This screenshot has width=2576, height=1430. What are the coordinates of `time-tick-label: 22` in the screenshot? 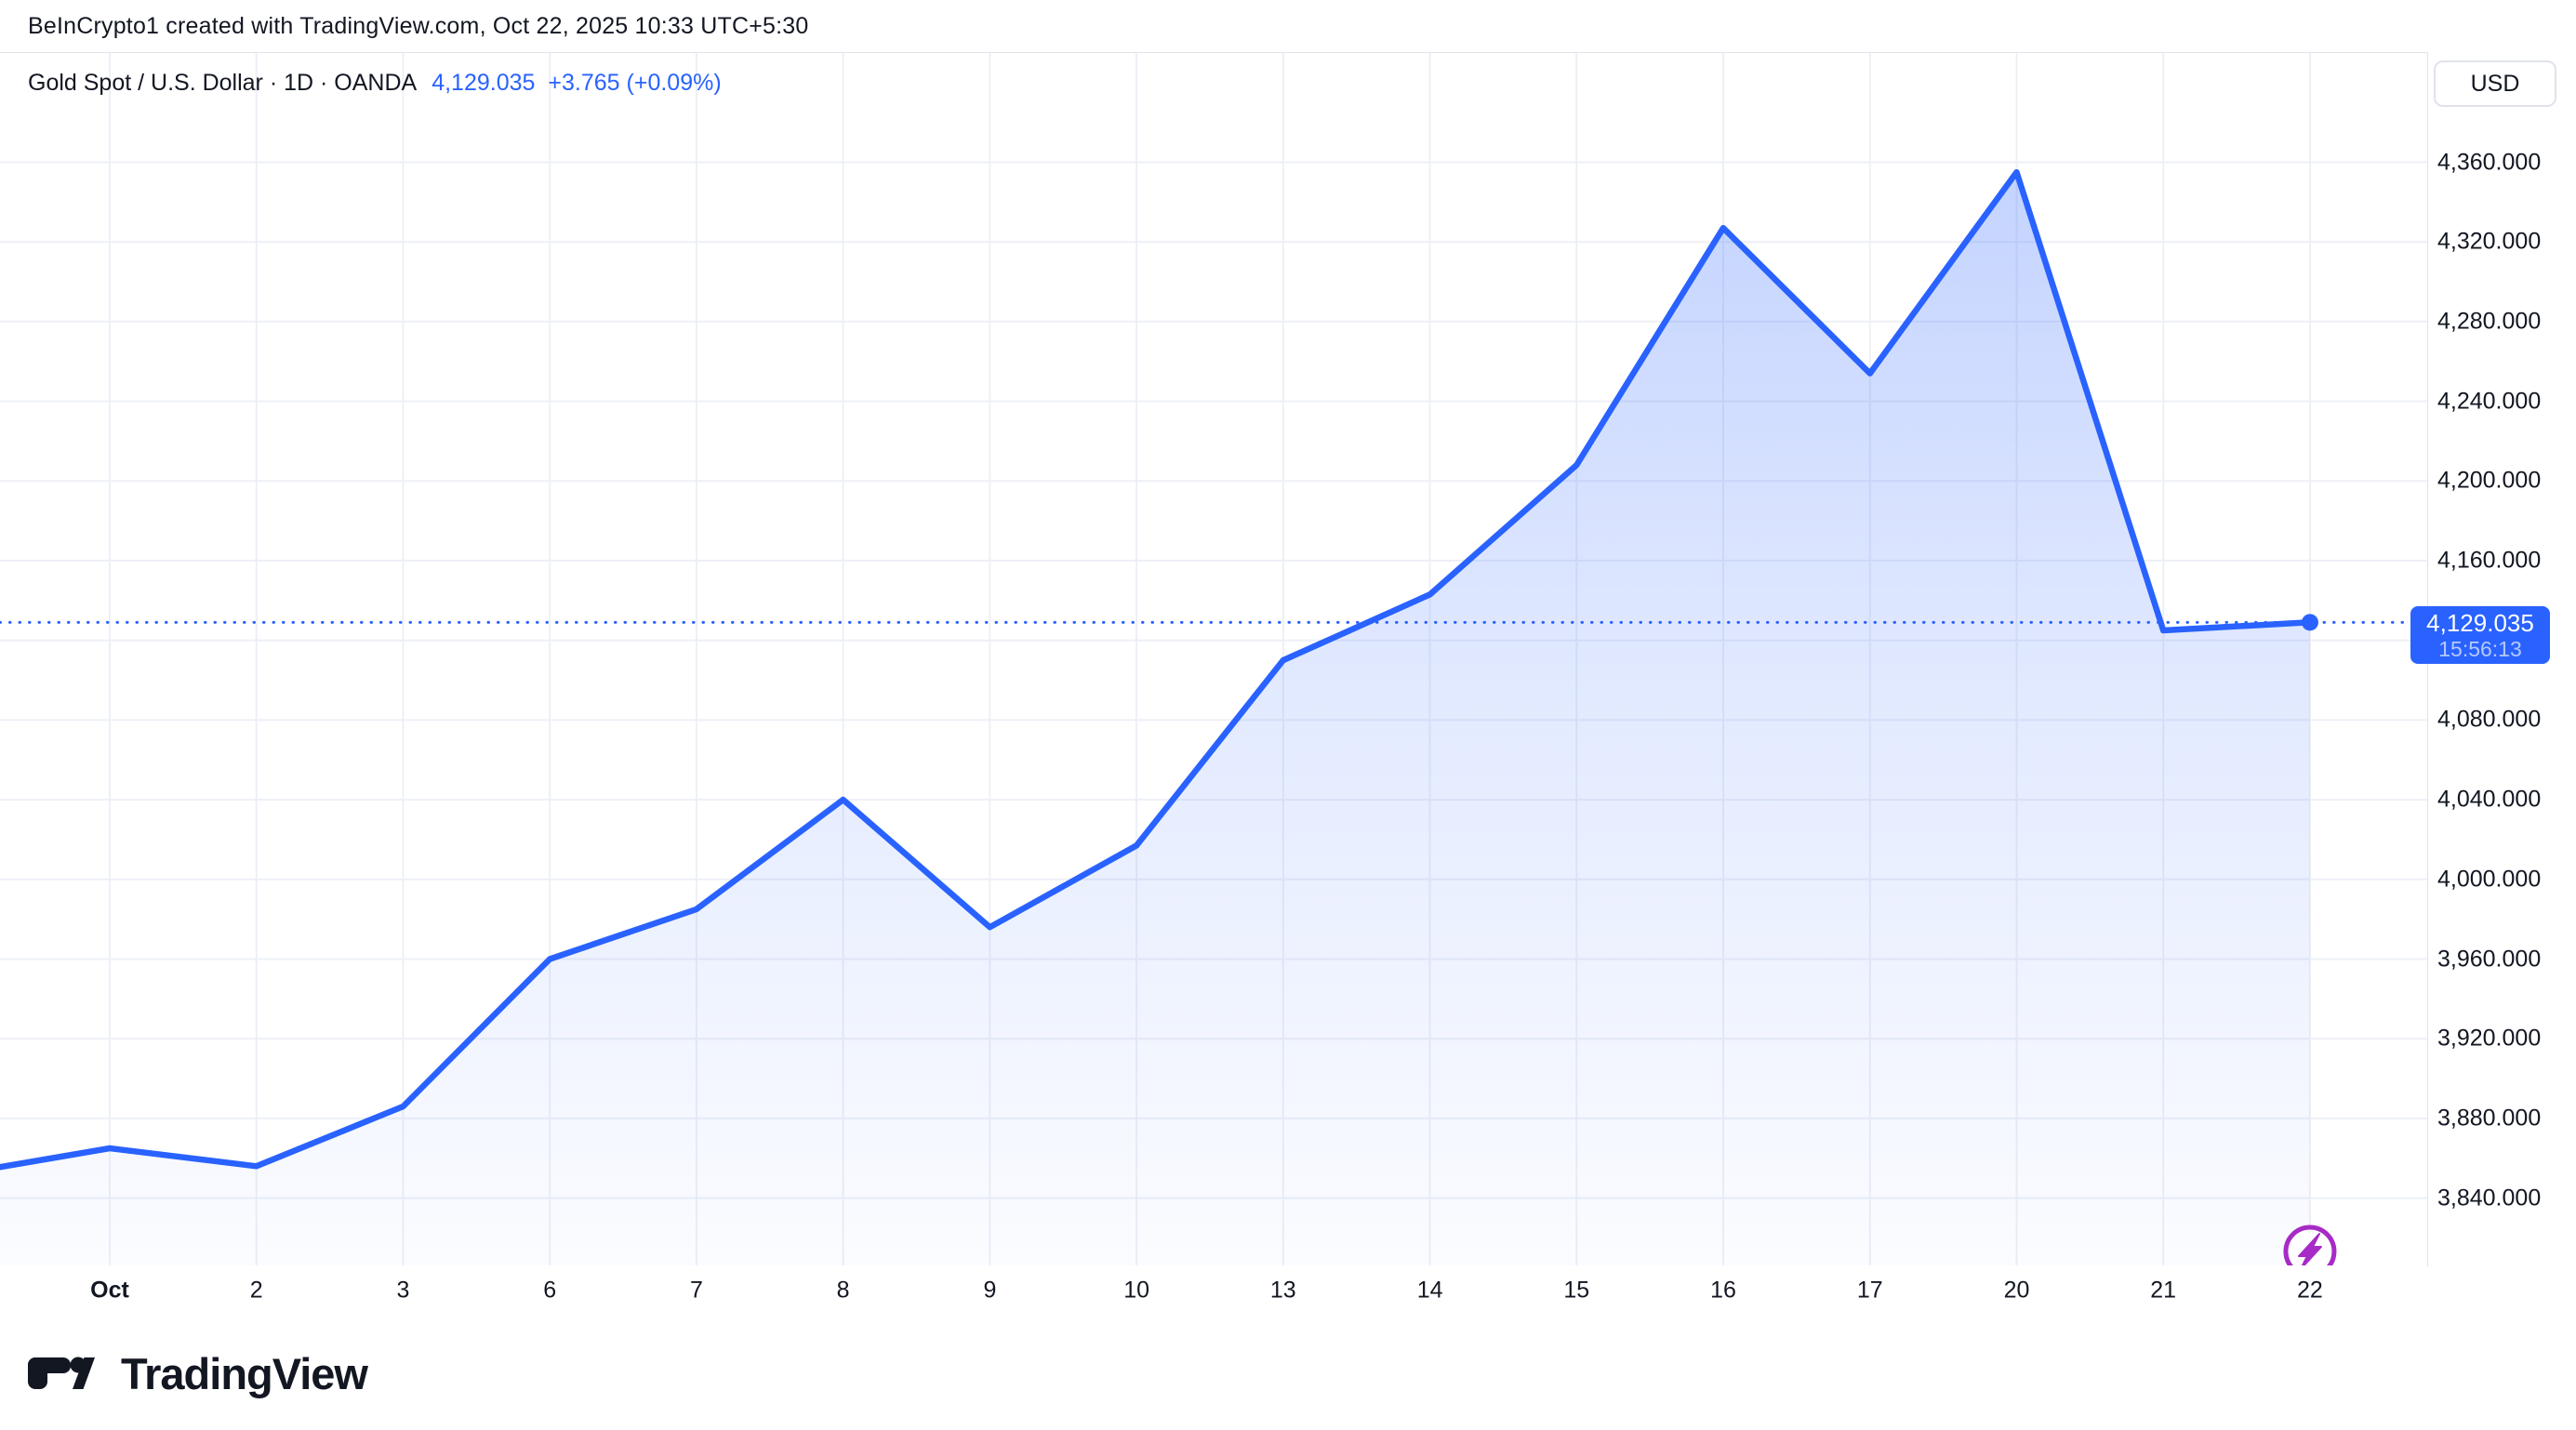 It's located at (2309, 1290).